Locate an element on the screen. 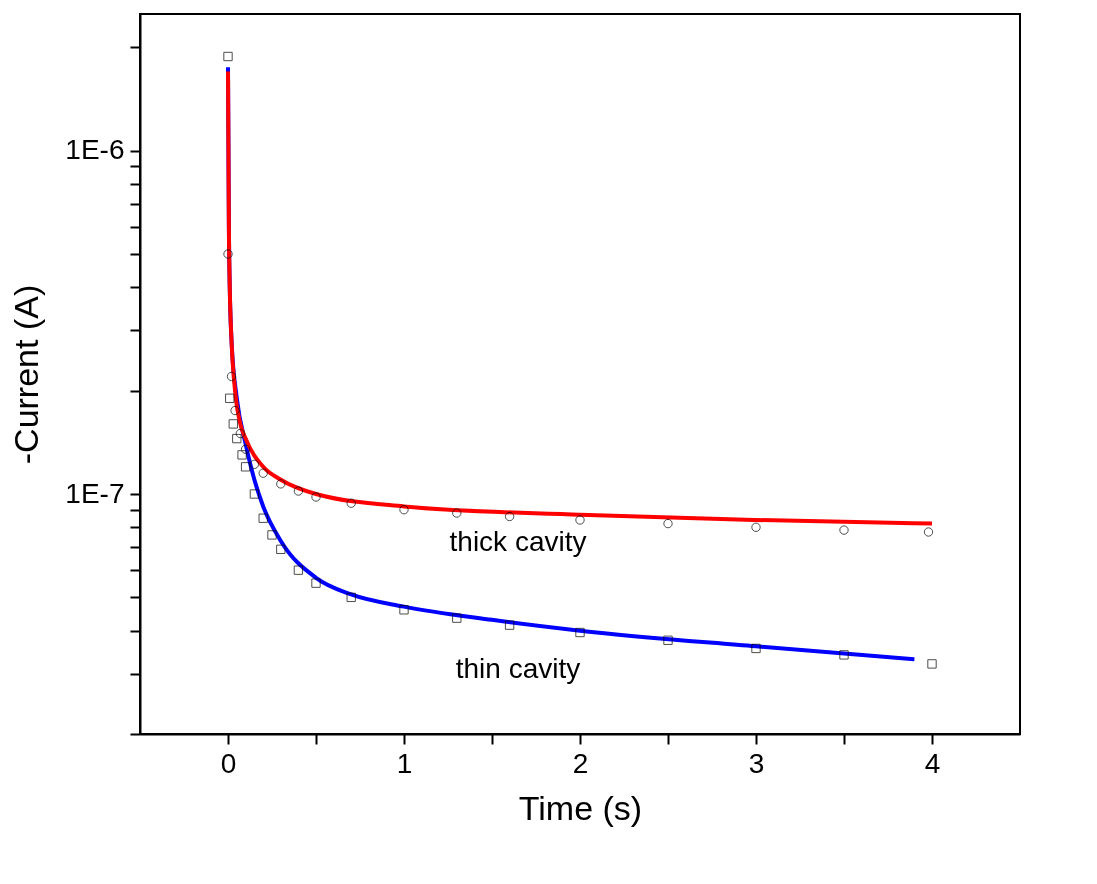 The height and width of the screenshot is (884, 1097). y-axis-title: -Current (A) is located at coordinates (26, 374).